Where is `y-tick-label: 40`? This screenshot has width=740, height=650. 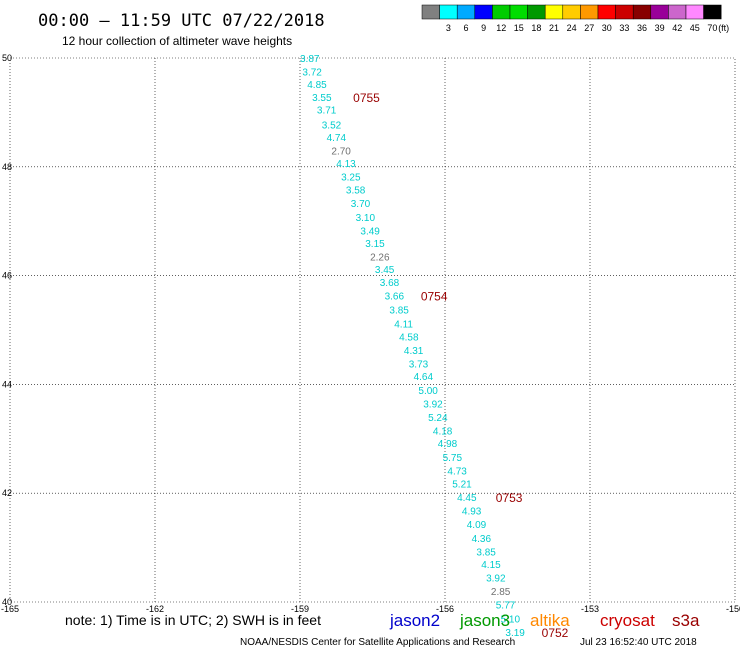 y-tick-label: 40 is located at coordinates (7, 602).